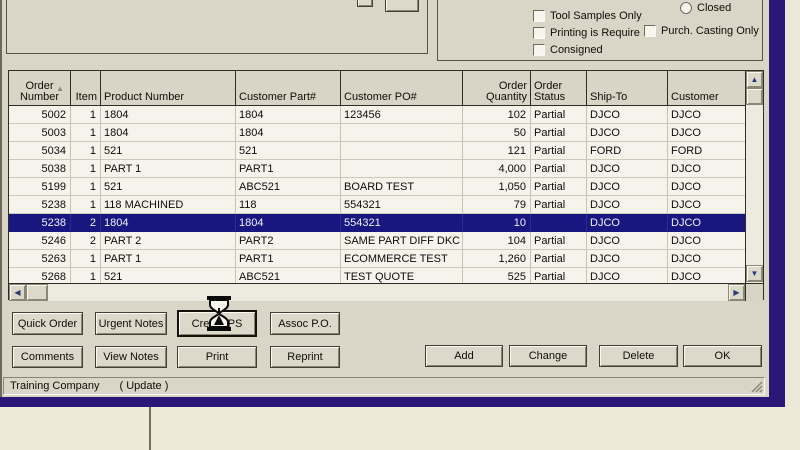  Describe the element at coordinates (497, 204) in the screenshot. I see `grid-cell: 79` at that location.